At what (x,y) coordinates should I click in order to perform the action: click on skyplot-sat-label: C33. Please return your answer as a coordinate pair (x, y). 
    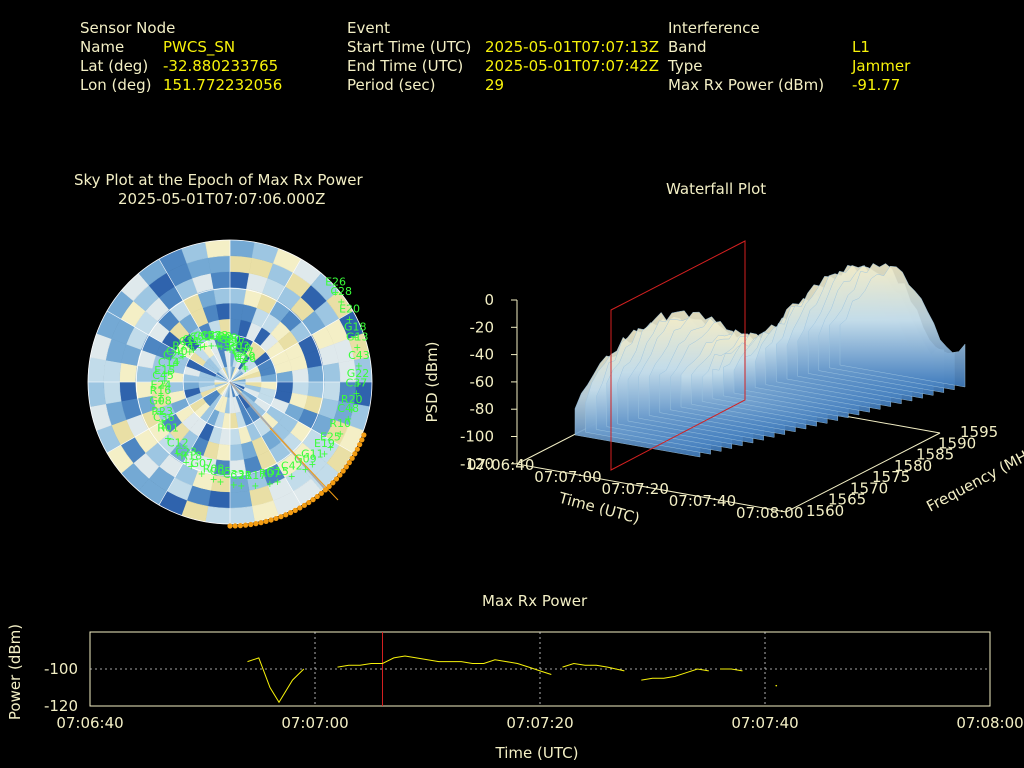
    Looking at the image, I should click on (234, 474).